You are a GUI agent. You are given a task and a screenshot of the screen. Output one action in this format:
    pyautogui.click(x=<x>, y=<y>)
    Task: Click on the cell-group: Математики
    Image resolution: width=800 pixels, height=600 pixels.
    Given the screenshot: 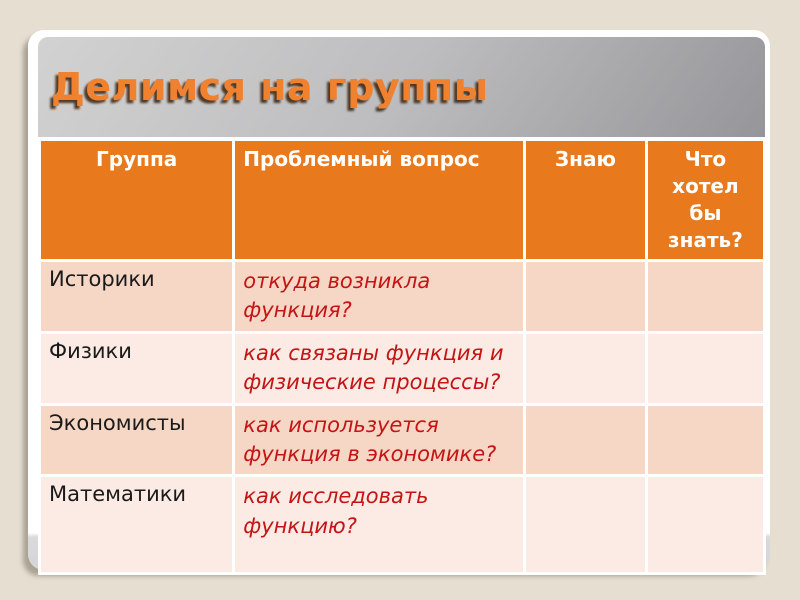 What is the action you would take?
    pyautogui.click(x=136, y=525)
    